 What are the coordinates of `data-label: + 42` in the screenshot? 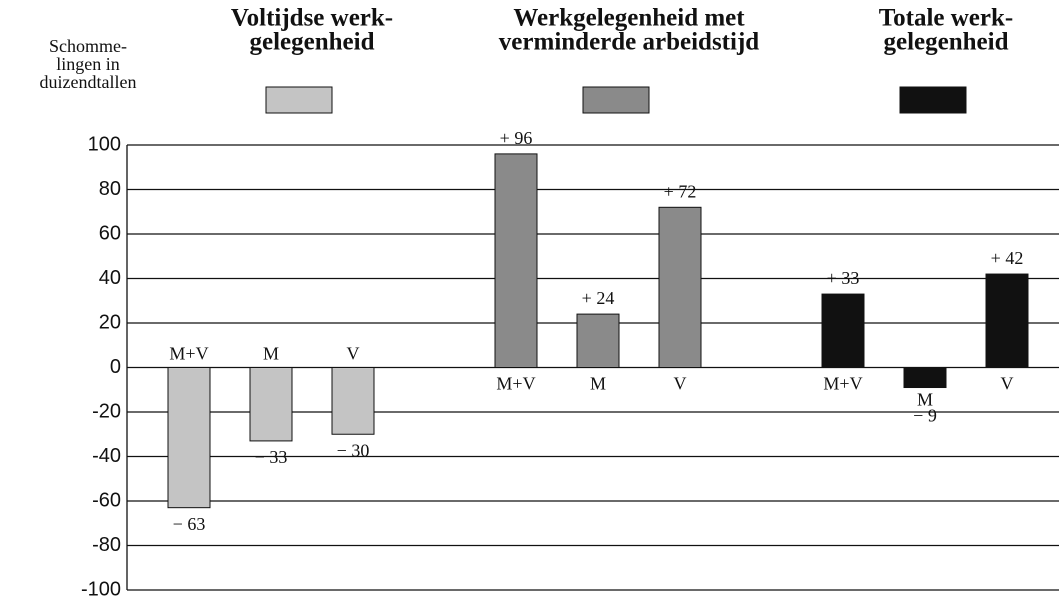 It's located at (1007, 258).